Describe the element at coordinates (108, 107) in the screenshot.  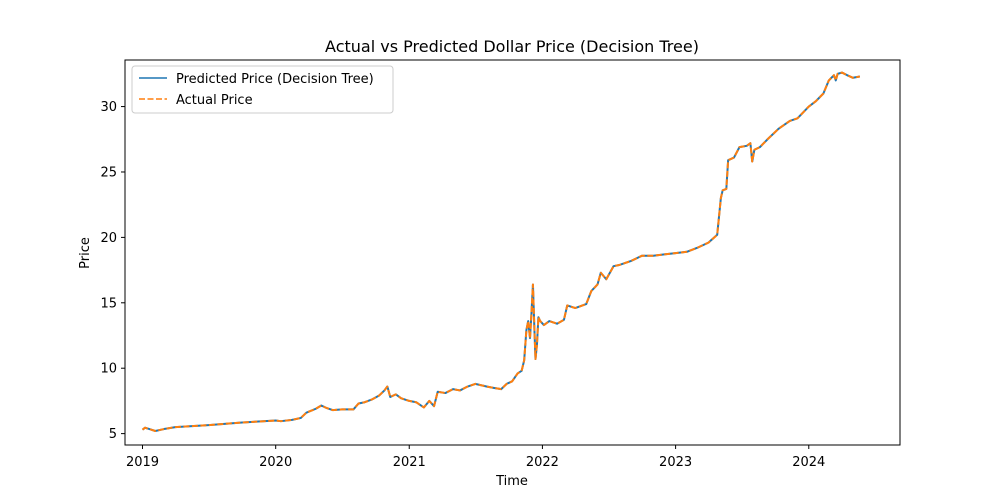
I see `y-tick-label: 30` at that location.